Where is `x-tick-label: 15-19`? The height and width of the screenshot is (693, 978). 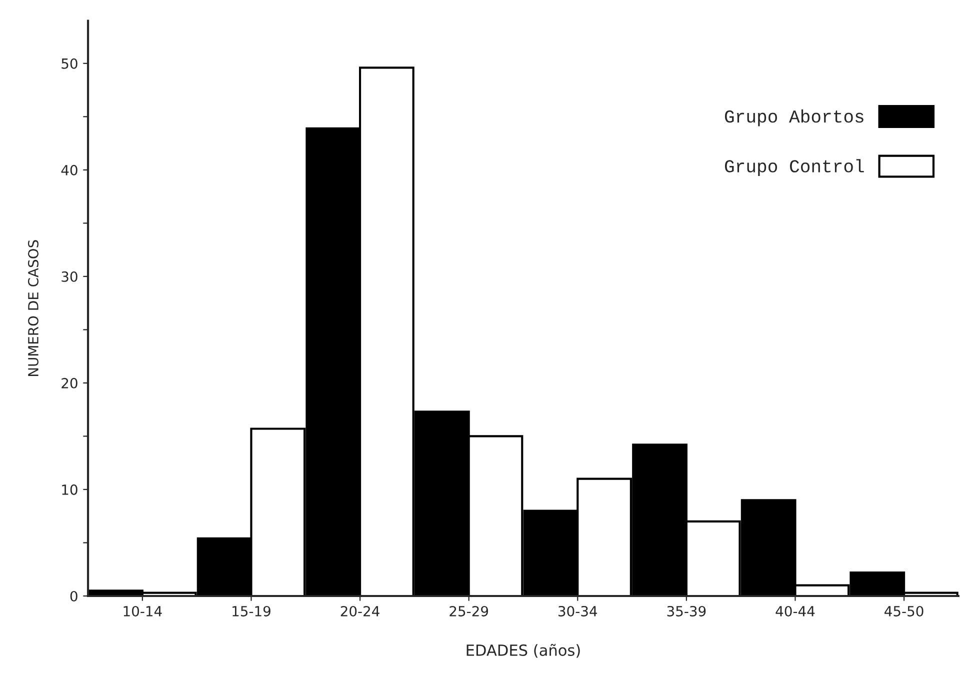
x-tick-label: 15-19 is located at coordinates (251, 611).